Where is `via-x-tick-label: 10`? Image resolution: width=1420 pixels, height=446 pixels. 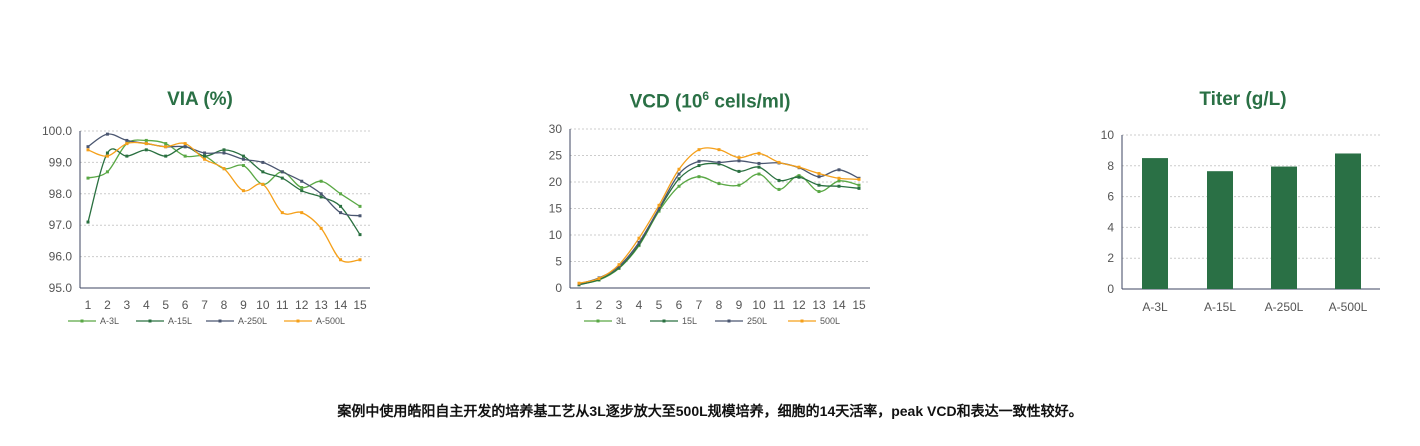 via-x-tick-label: 10 is located at coordinates (263, 305).